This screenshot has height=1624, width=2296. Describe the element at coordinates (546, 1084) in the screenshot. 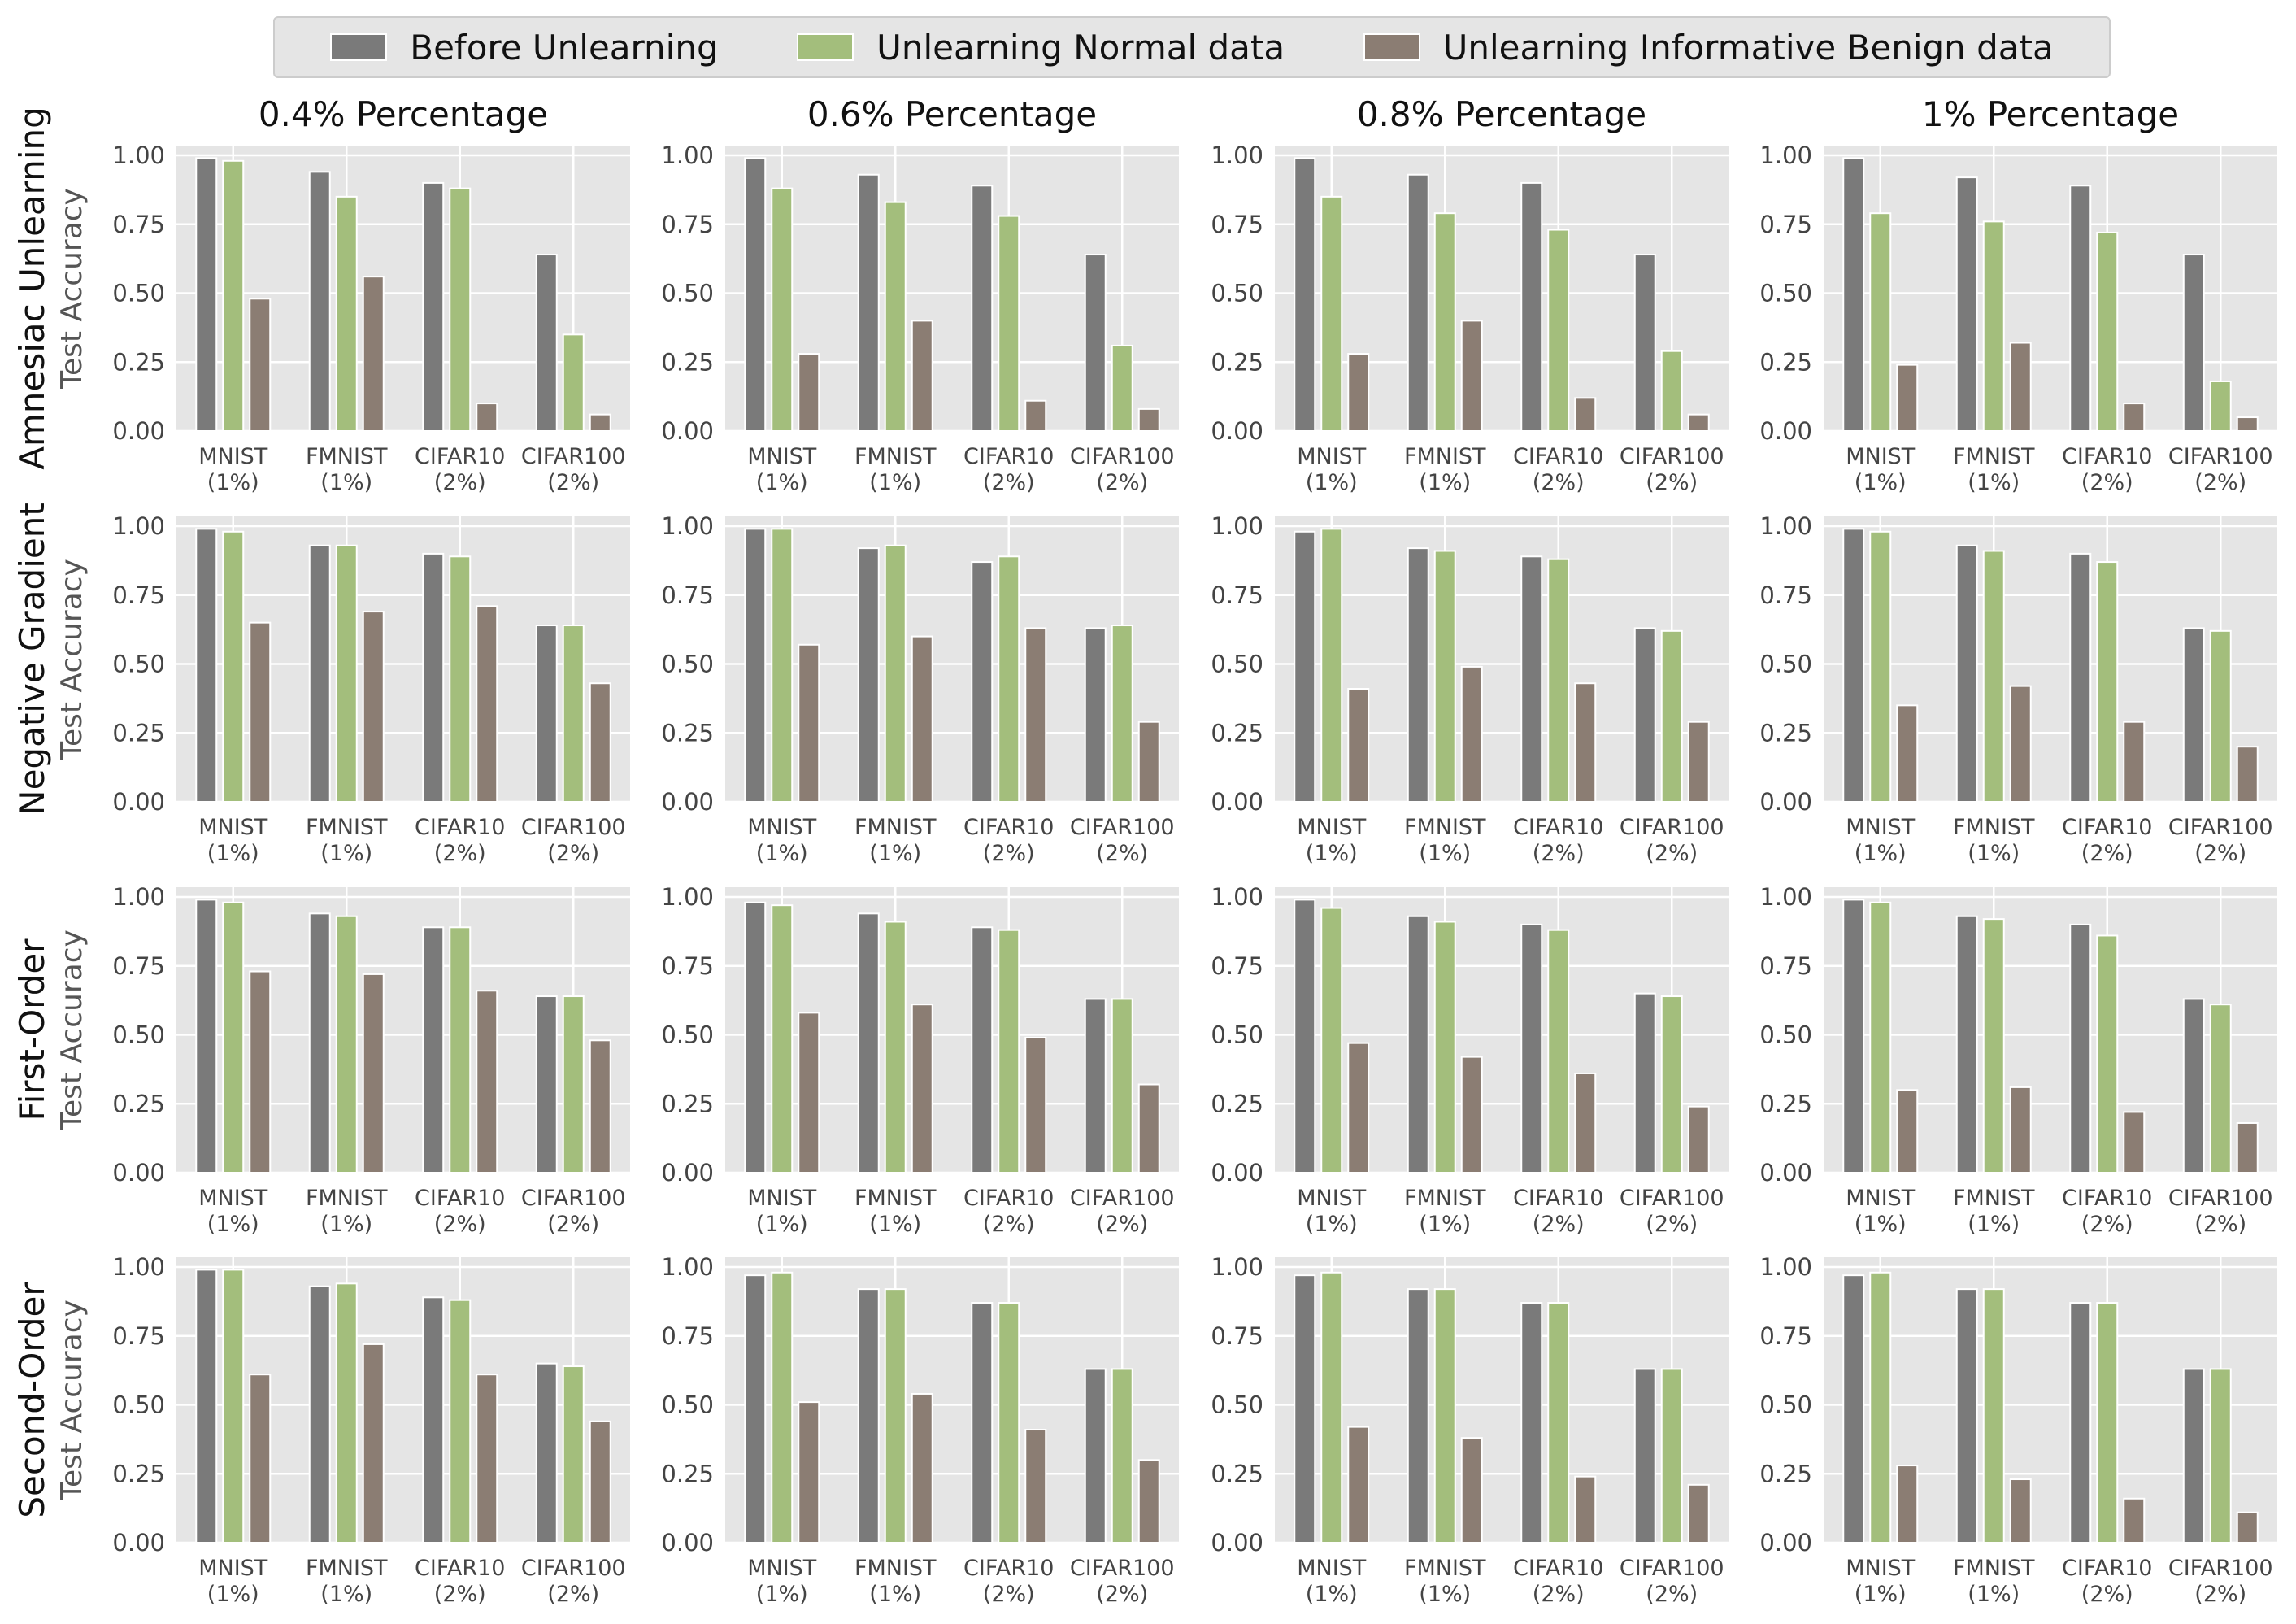

I see `bar-r2-c0-s0-k3` at that location.